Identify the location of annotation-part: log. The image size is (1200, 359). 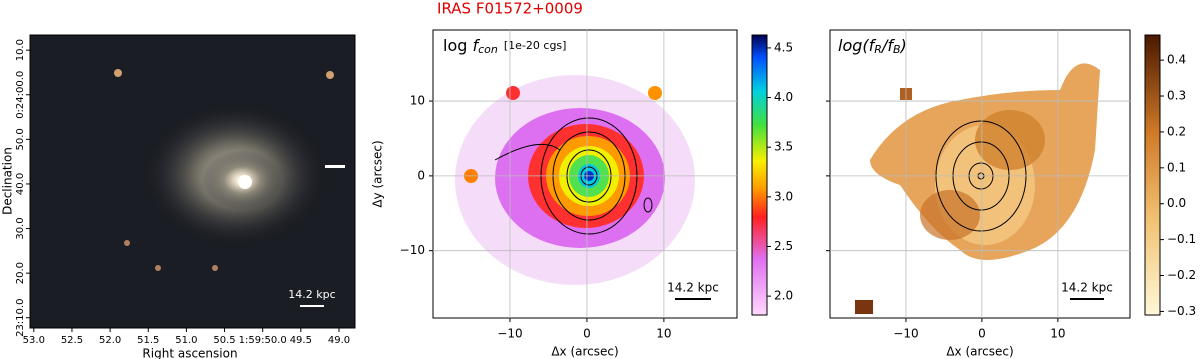
(457, 45).